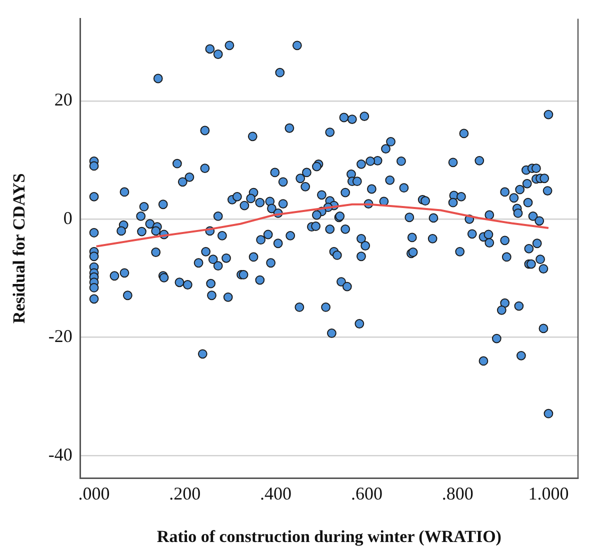  I want to click on y-tick-label: 0, so click(67, 218).